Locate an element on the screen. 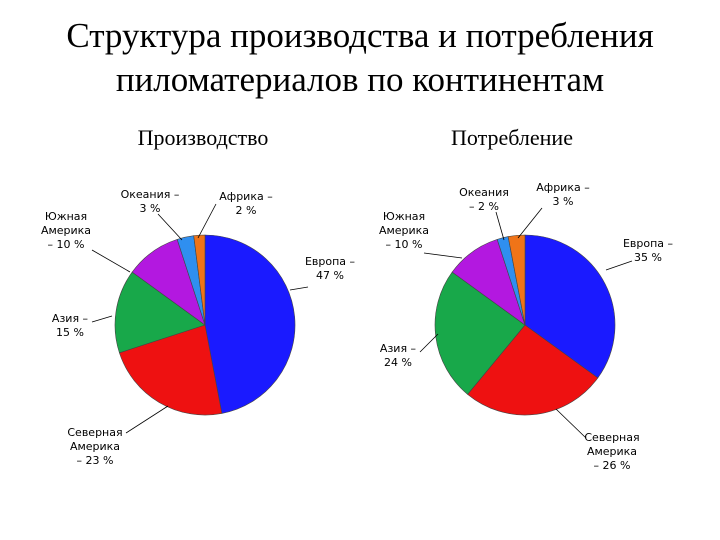 The width and height of the screenshot is (720, 540). leader-line-production-north_america is located at coordinates (147, 419).